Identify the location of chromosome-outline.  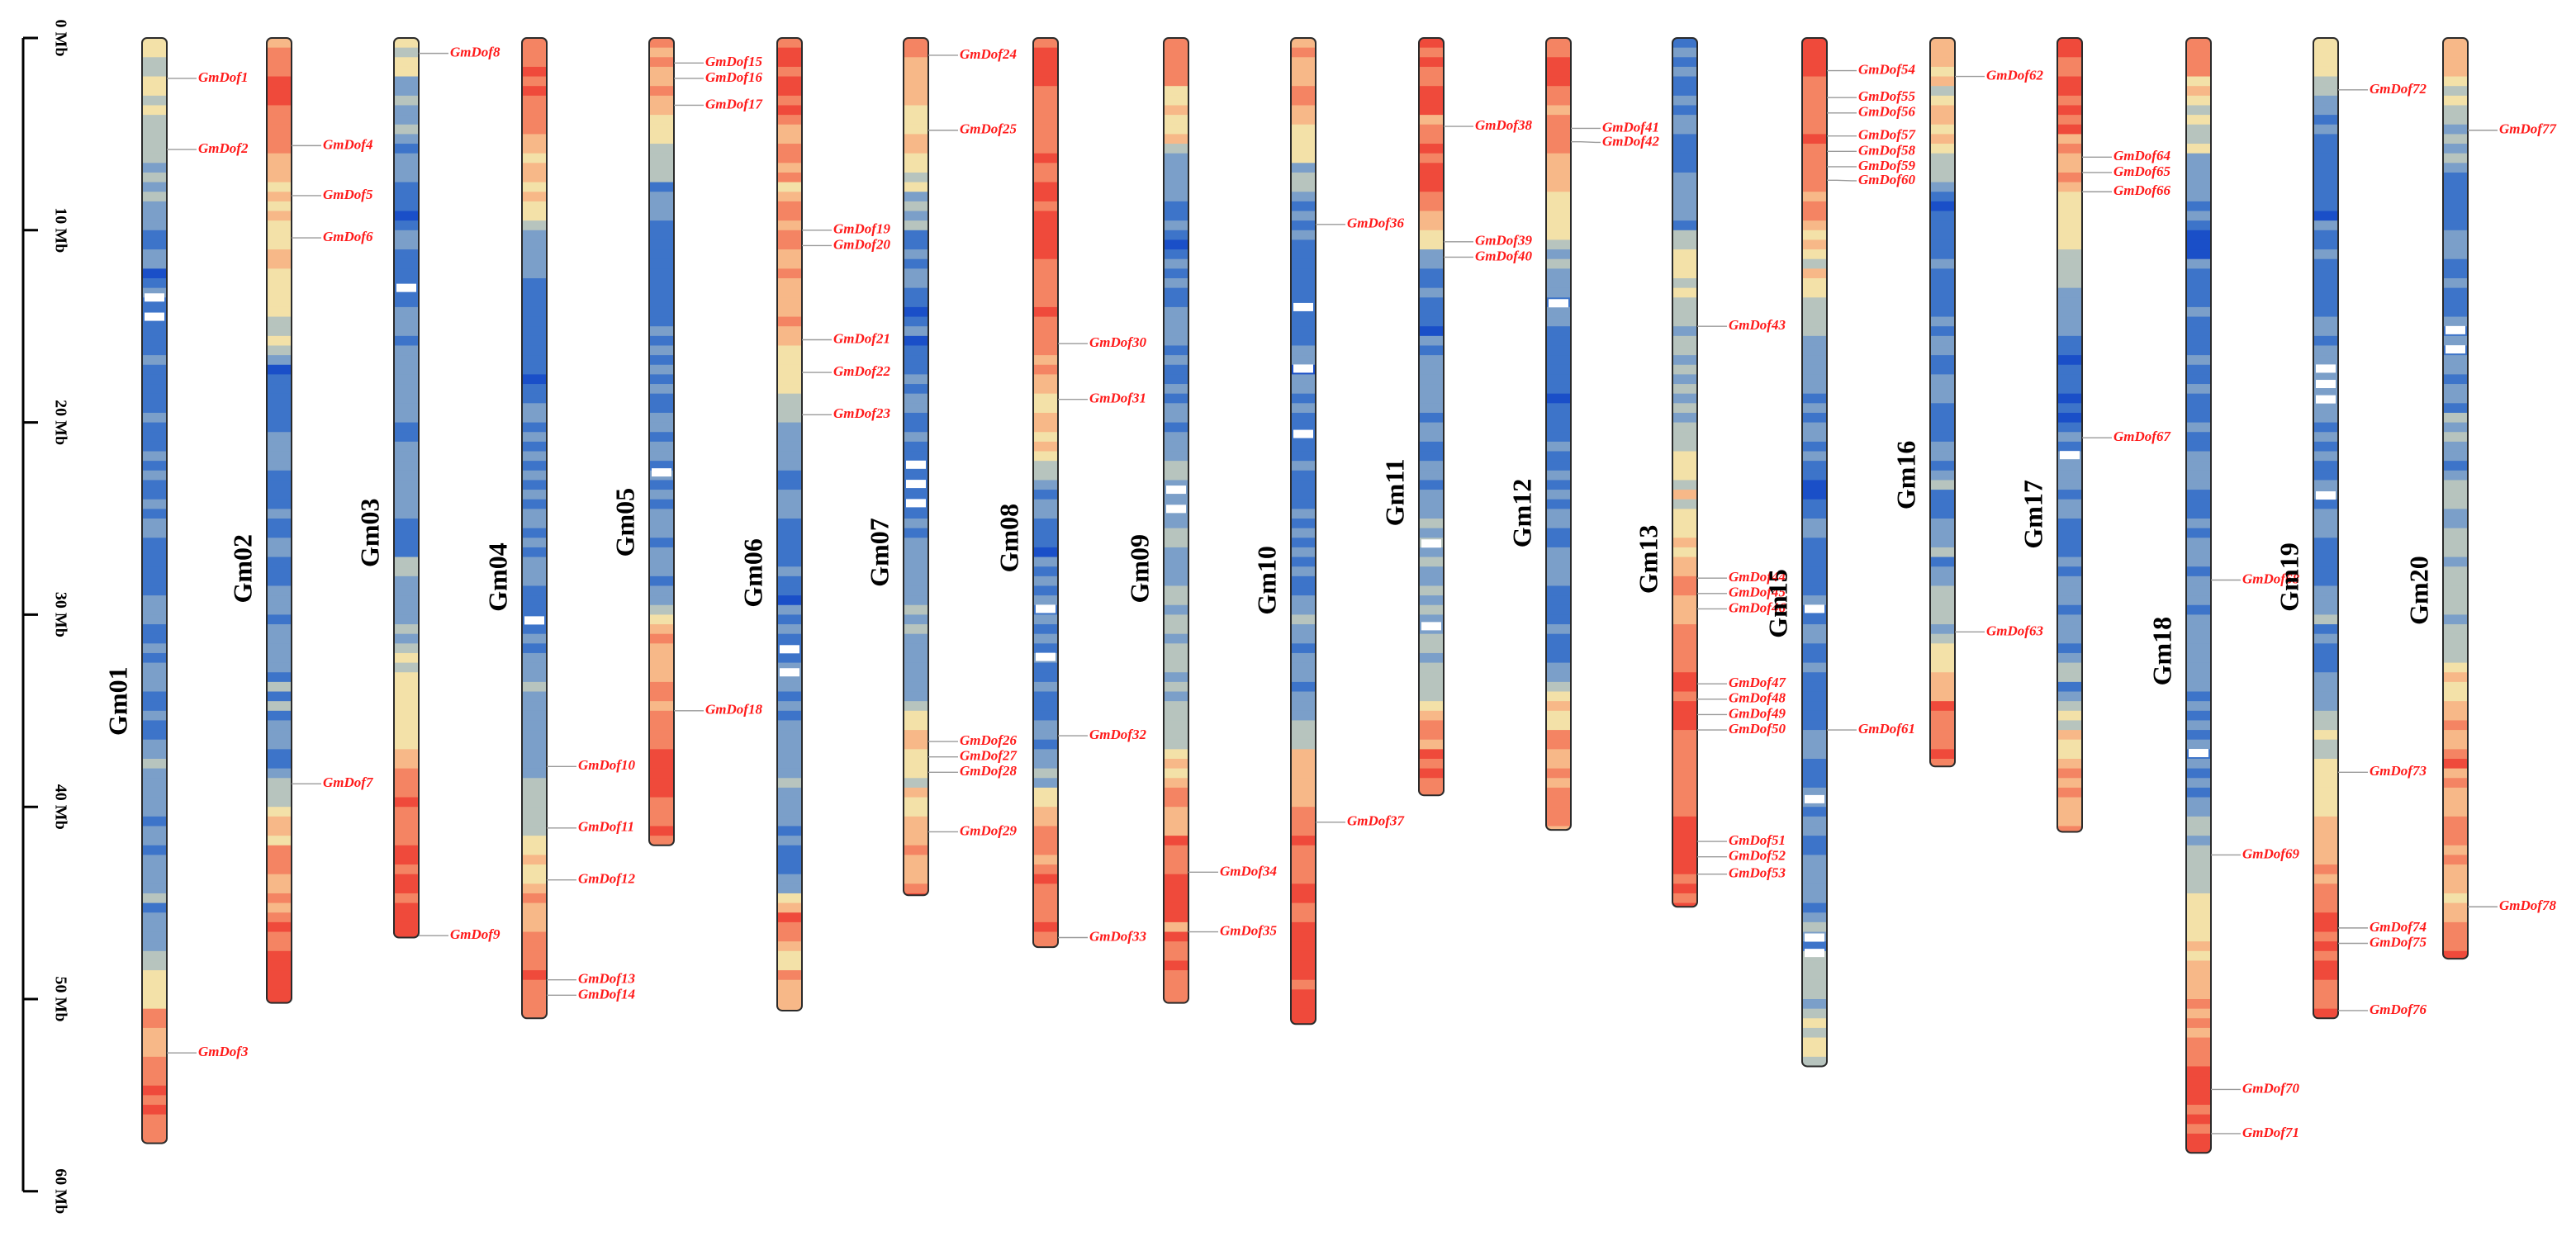
(1815, 552).